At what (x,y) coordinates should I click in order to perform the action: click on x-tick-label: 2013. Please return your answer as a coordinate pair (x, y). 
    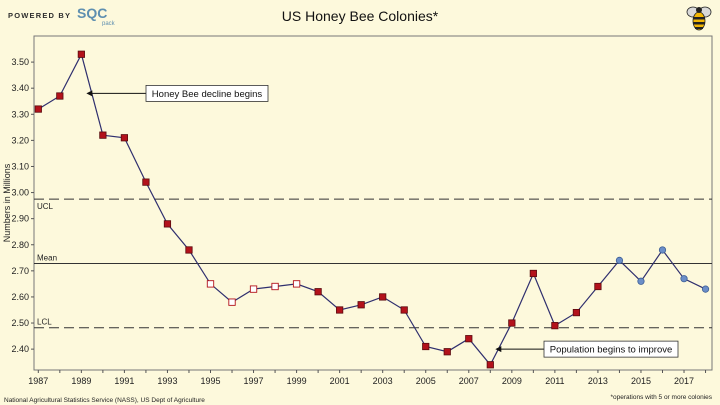
    Looking at the image, I should click on (598, 381).